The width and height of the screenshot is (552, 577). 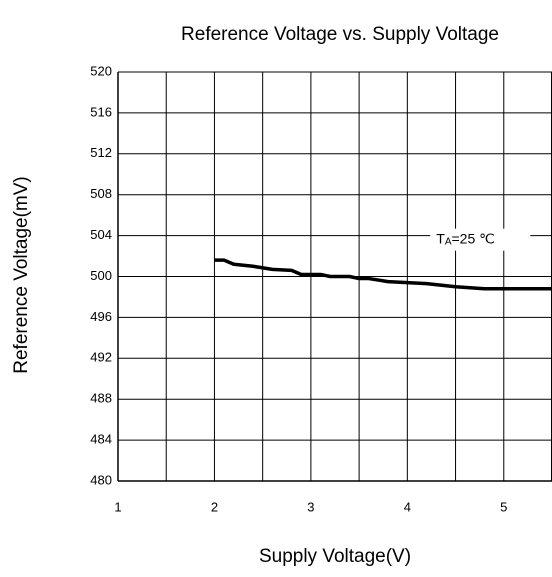 I want to click on y-tick-label: 500, so click(x=101, y=275).